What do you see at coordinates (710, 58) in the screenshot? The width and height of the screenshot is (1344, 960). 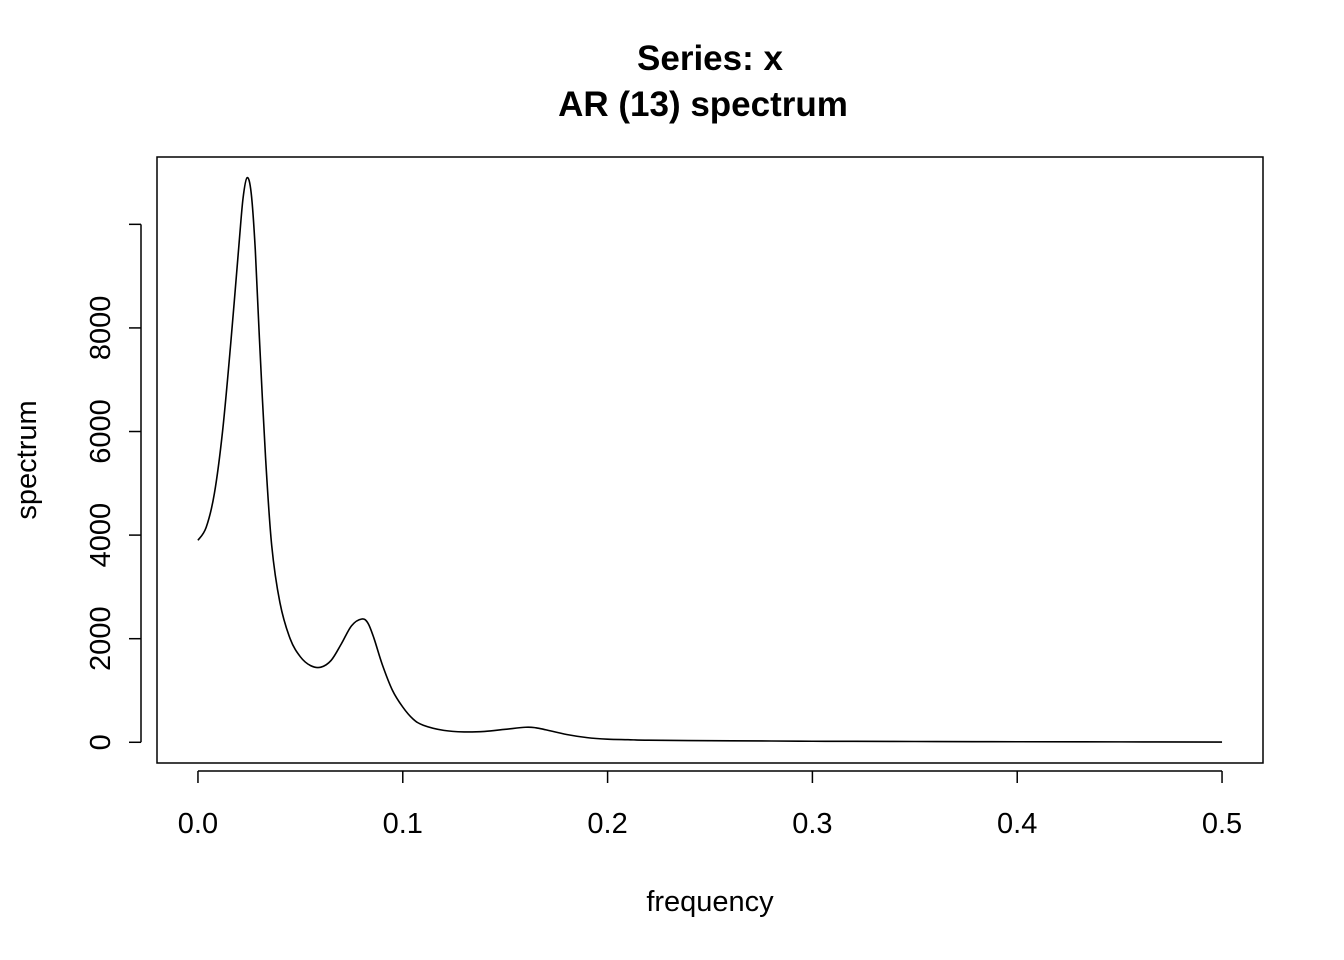 I see `chart-title: Series: x` at bounding box center [710, 58].